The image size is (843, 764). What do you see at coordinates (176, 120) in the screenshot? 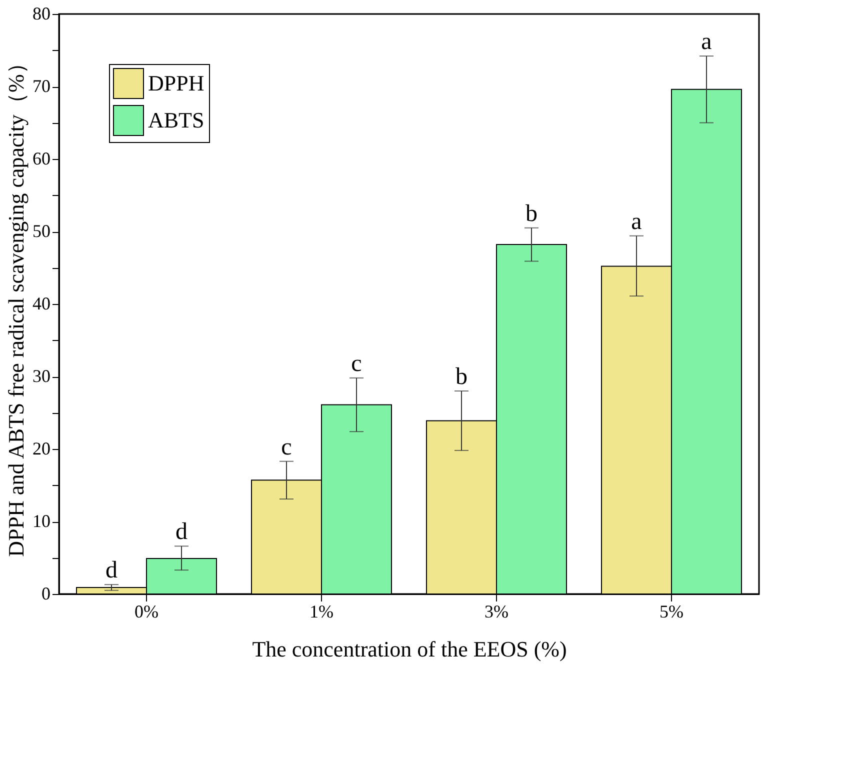
I see `legend-label: ABTS` at bounding box center [176, 120].